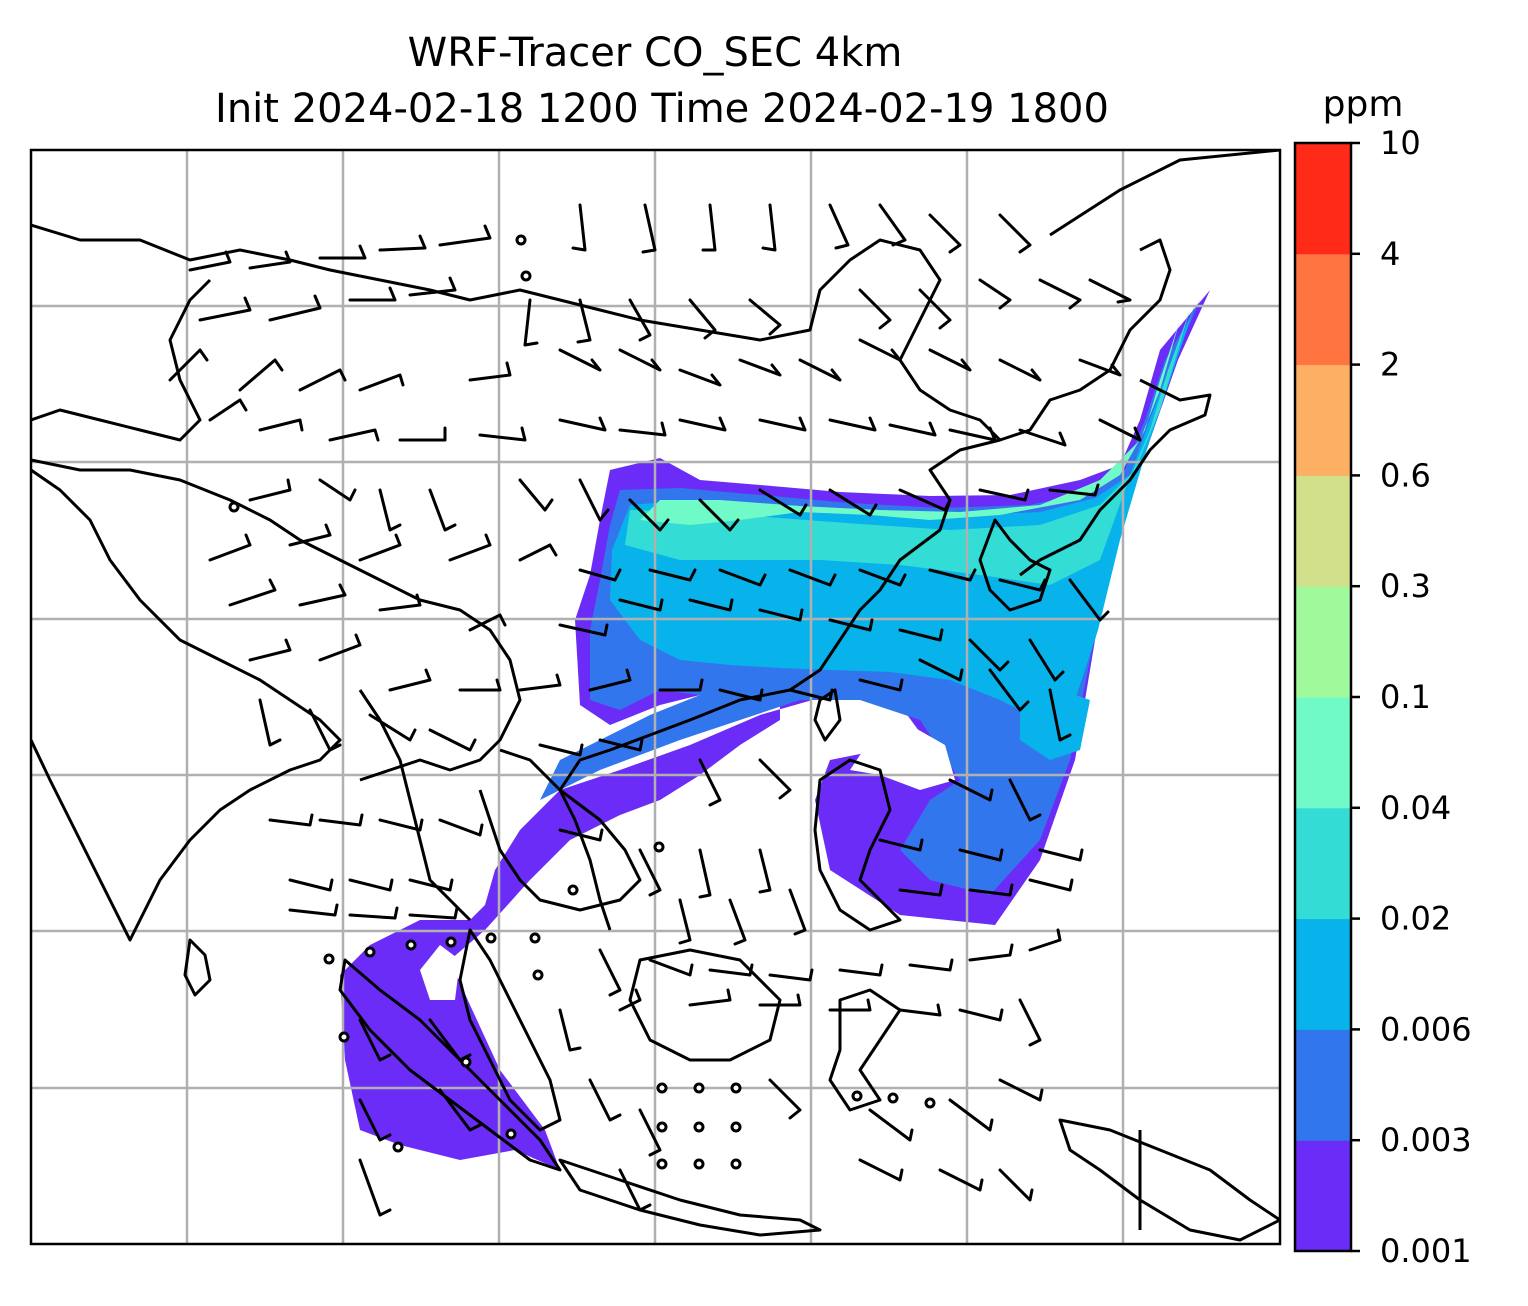  I want to click on colorbar-unit-label: ppm, so click(1363, 104).